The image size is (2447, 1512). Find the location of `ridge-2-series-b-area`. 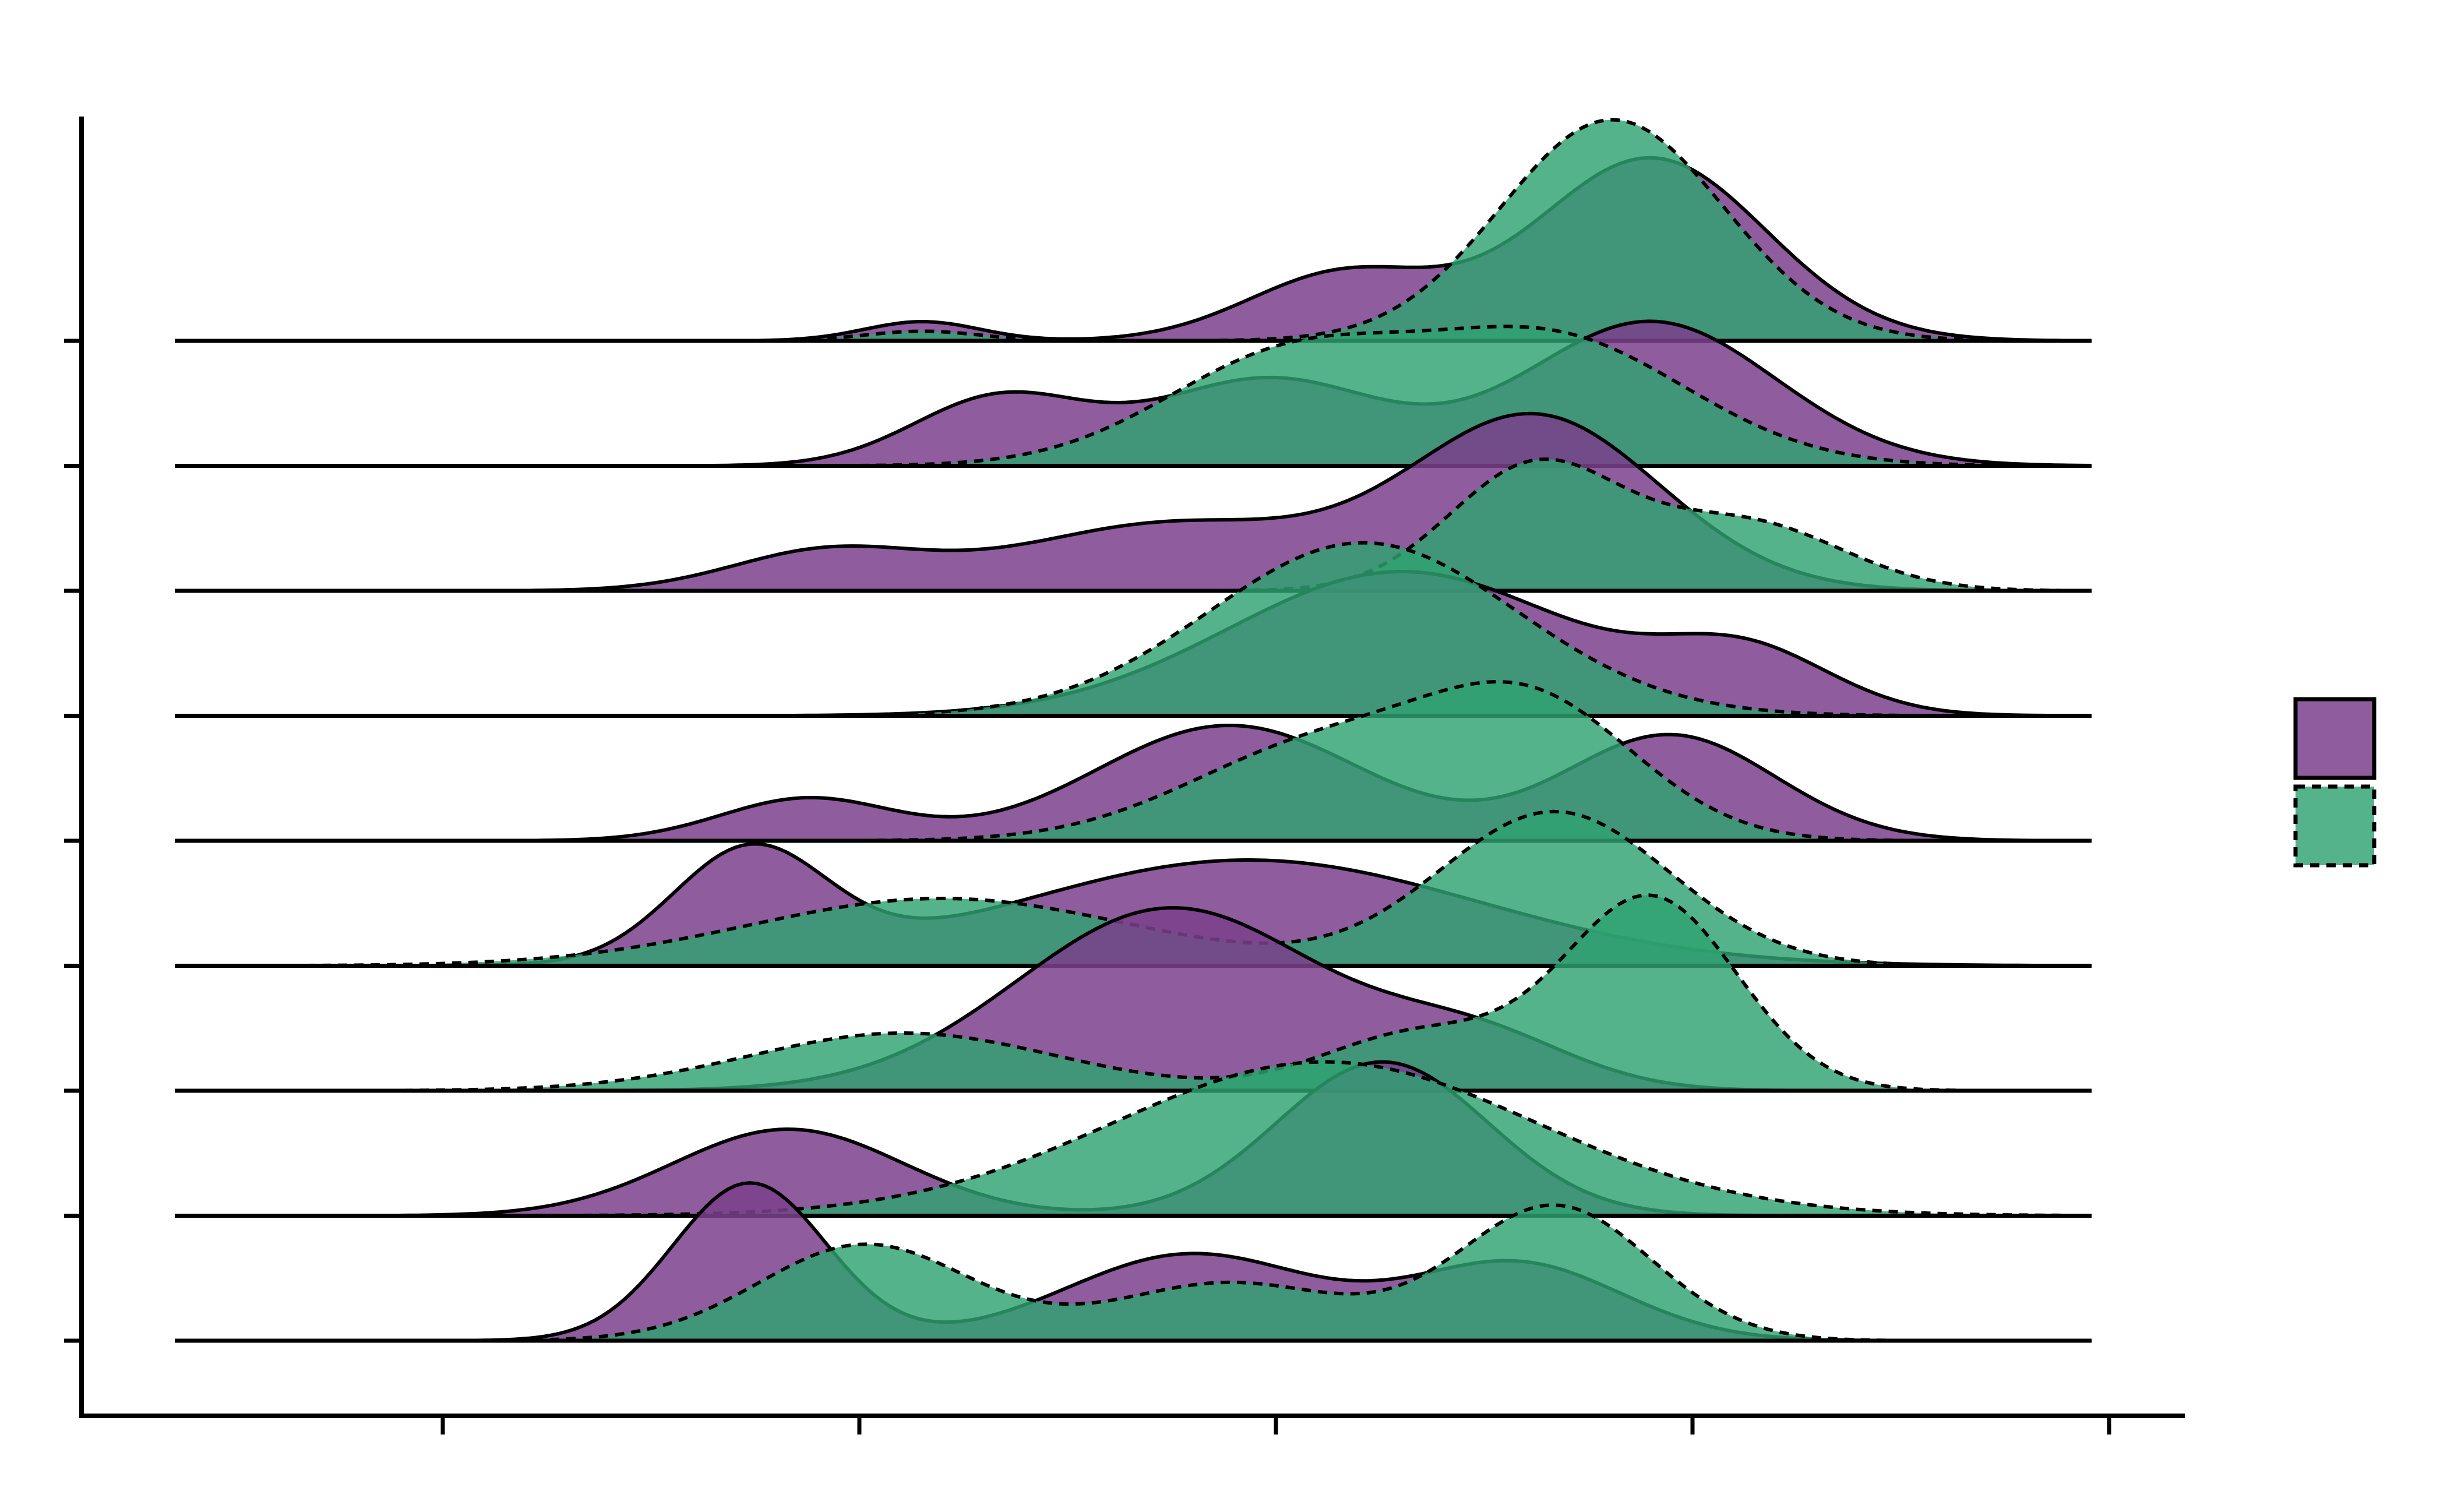

ridge-2-series-b-area is located at coordinates (1133, 396).